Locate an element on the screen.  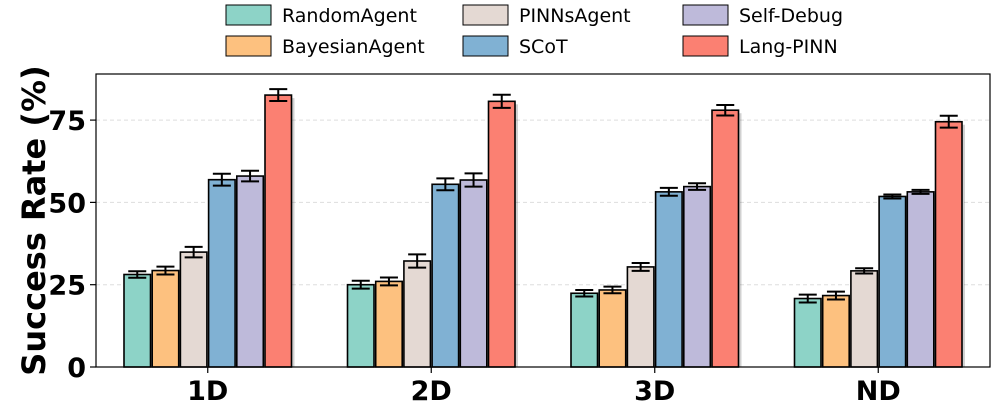
bar-Self-Debug-ND is located at coordinates (921, 278).